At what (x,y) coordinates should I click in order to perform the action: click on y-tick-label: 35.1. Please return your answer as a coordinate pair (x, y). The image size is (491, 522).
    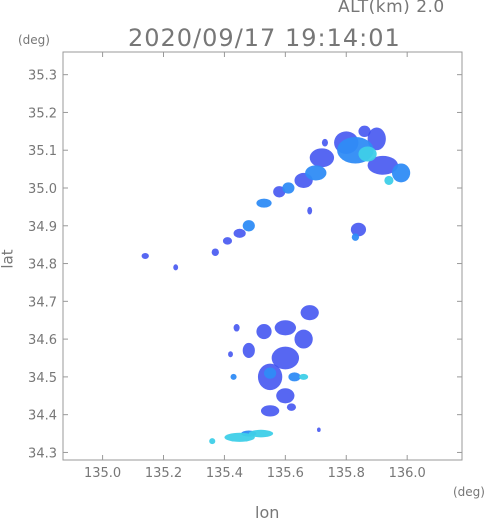
    Looking at the image, I should click on (42, 151).